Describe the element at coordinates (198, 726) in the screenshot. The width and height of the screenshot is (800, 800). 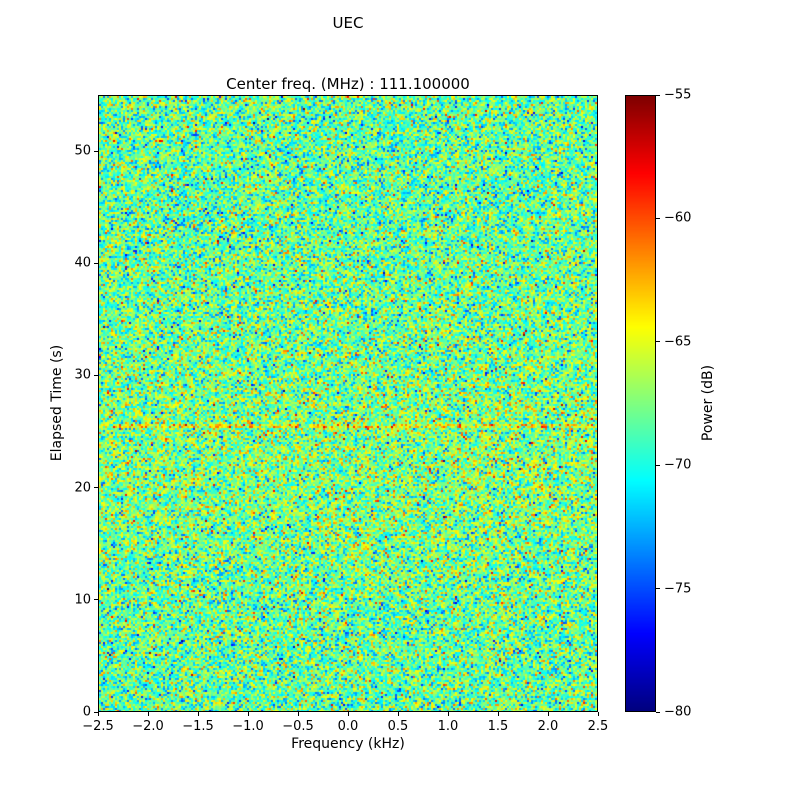
I see `x-tick-label: −1.5` at that location.